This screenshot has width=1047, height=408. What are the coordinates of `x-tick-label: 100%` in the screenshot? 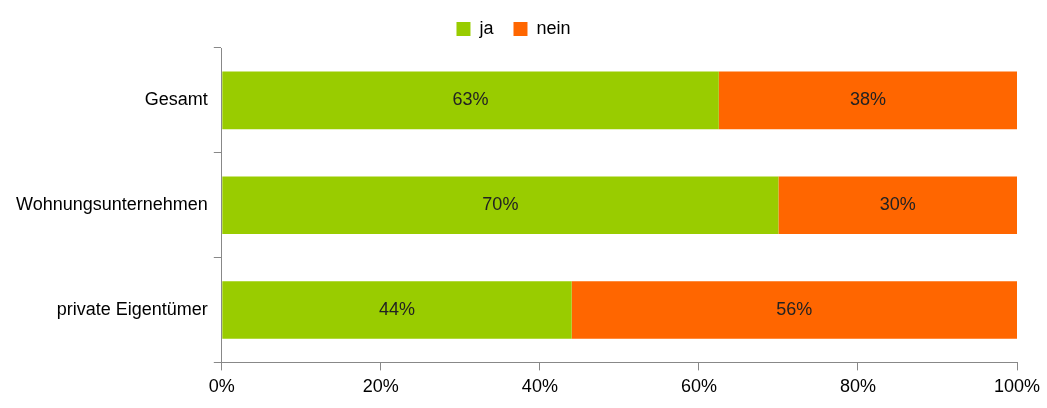 It's located at (1017, 386).